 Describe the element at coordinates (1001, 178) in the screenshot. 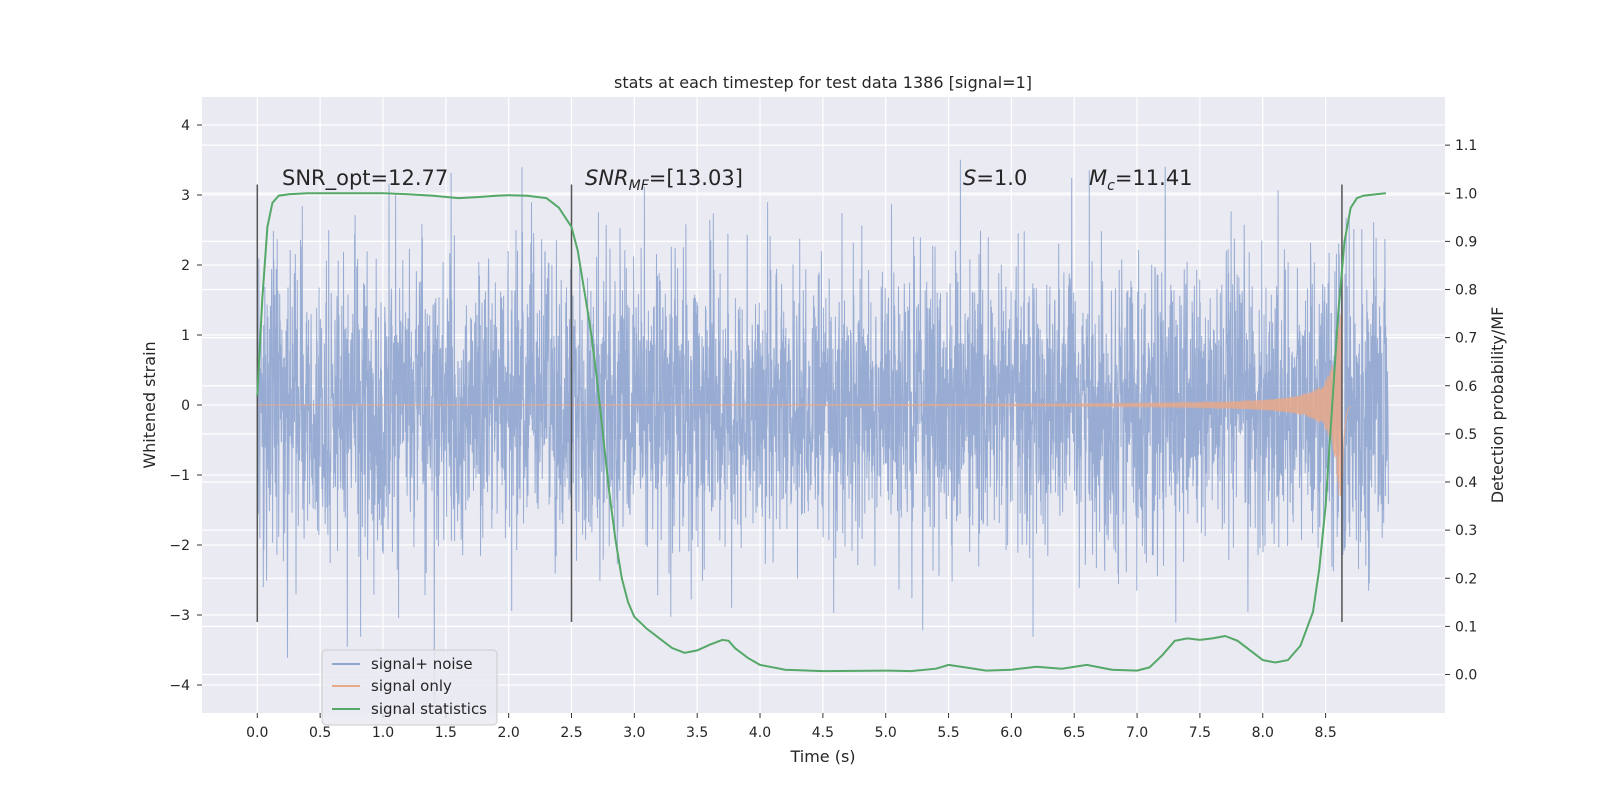

I see `s-value: =1.0` at that location.